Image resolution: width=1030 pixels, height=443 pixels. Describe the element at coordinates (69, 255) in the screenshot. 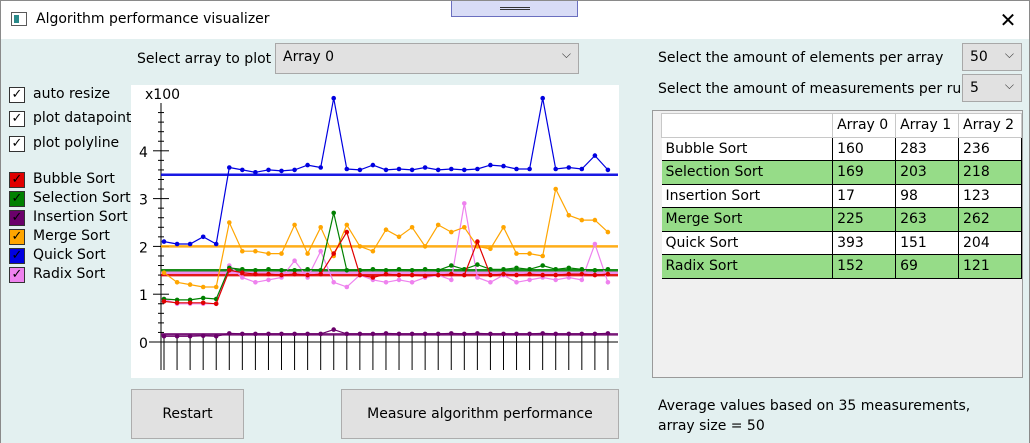

I see `legend-label: Quick Sort` at that location.